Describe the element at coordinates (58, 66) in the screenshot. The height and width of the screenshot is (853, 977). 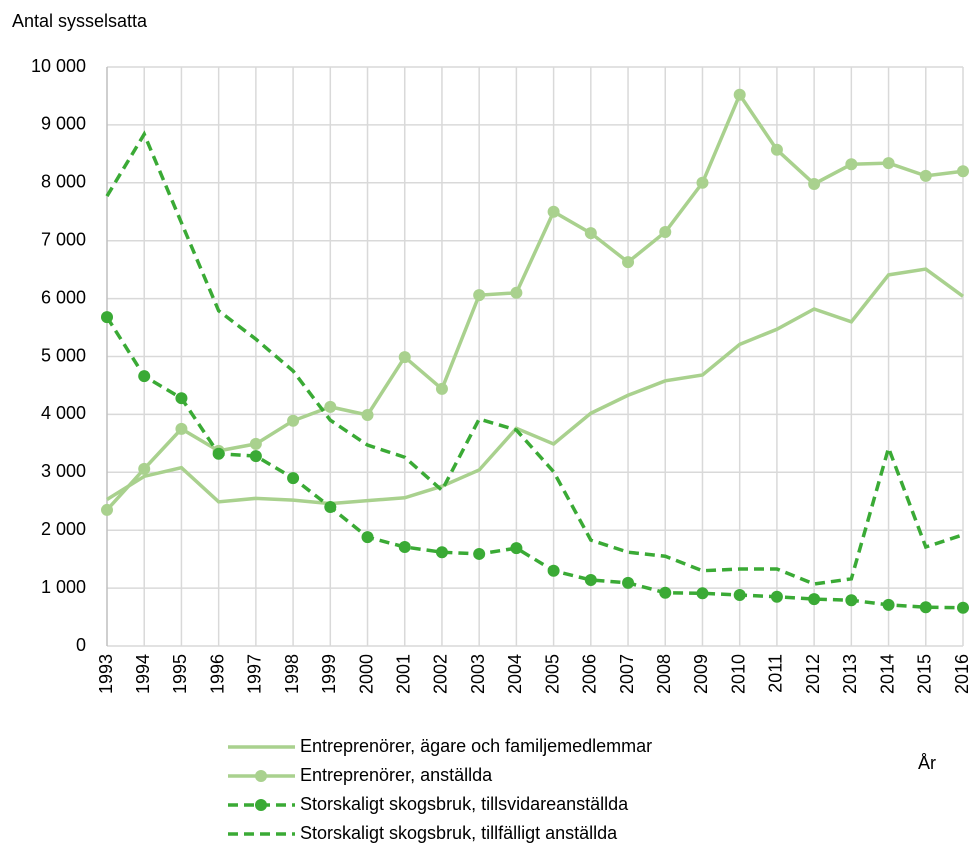
I see `y-tick-label: 10 000` at that location.